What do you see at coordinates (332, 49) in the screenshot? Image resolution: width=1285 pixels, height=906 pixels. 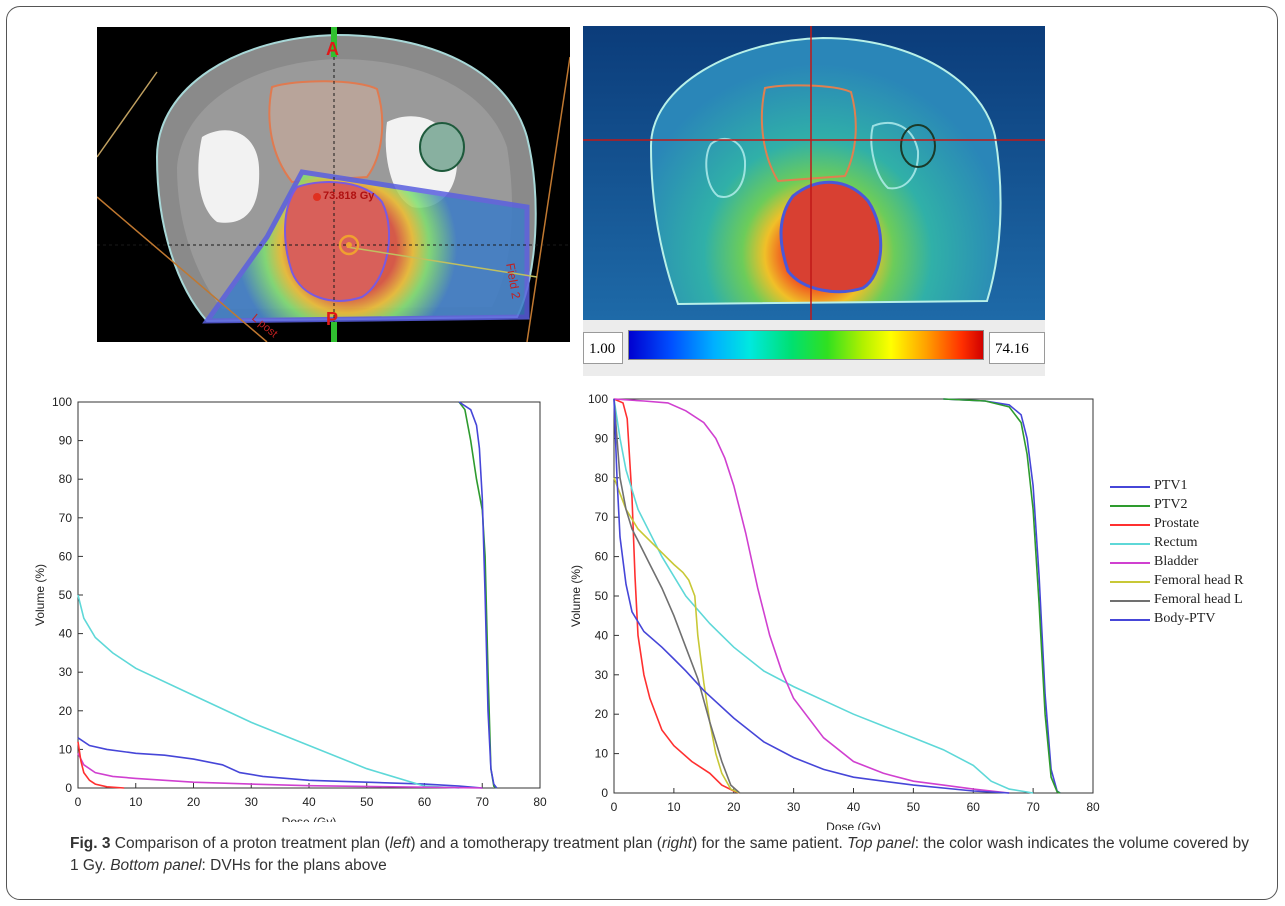 I see `label-anterior: A` at bounding box center [332, 49].